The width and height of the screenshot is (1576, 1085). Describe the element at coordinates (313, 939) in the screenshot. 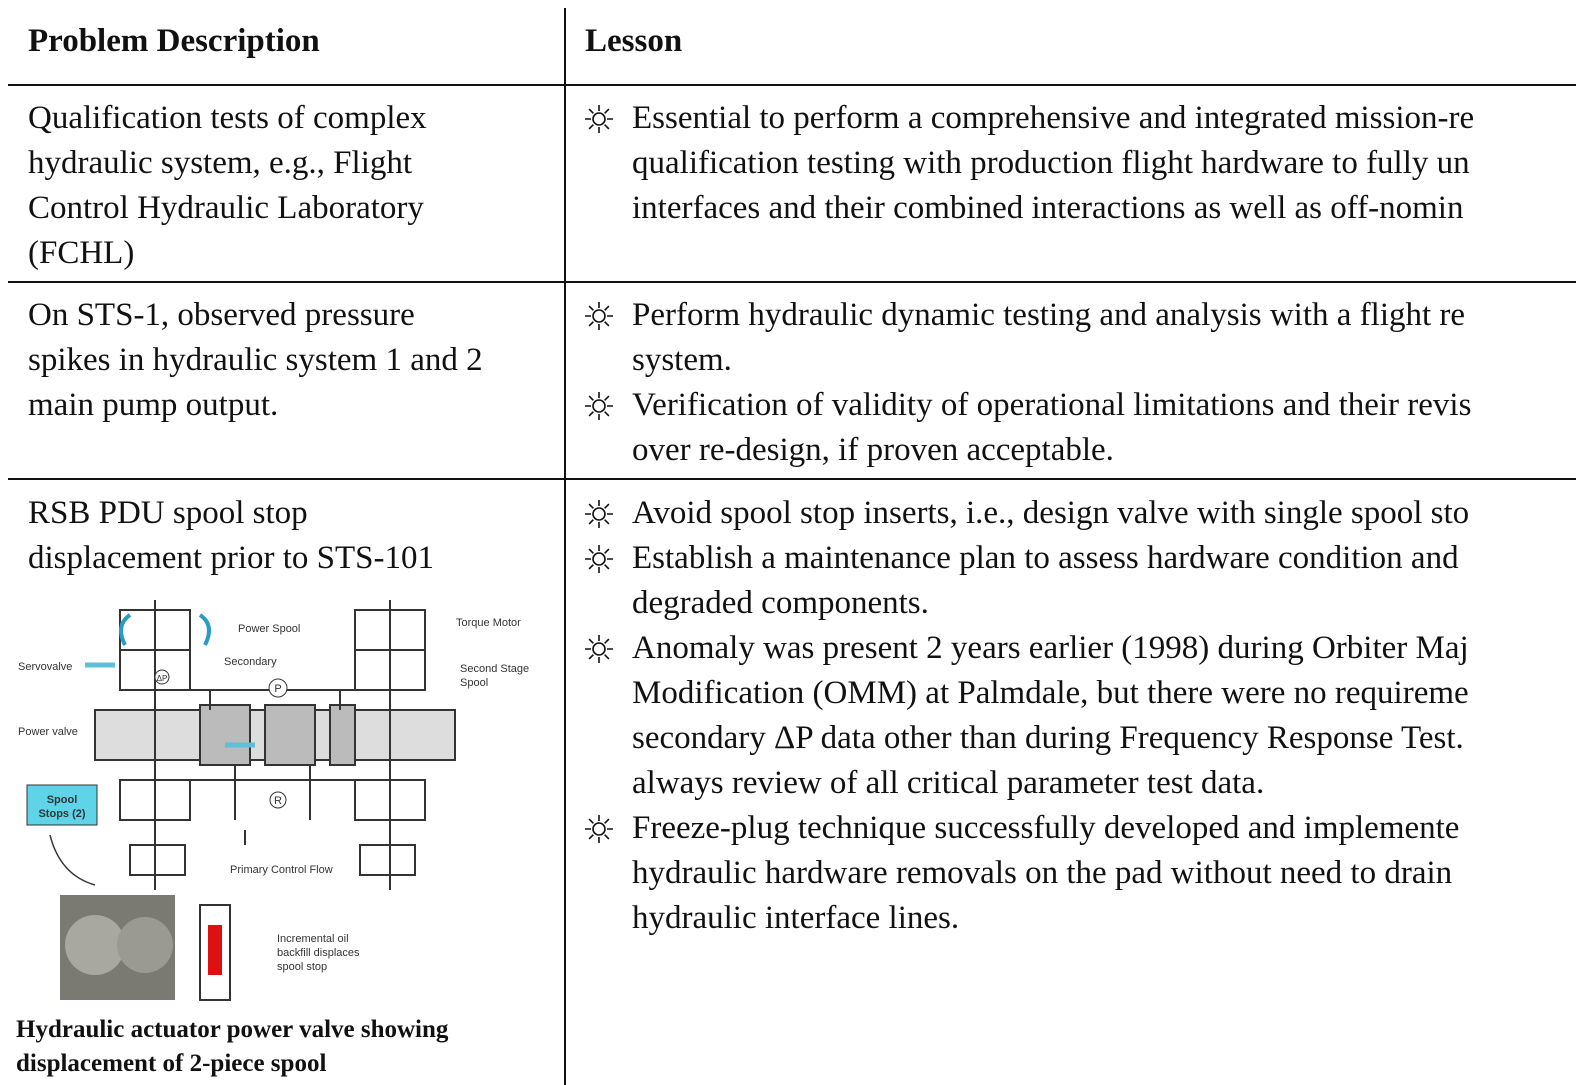

I see `diagram-label: Incremental oil` at that location.